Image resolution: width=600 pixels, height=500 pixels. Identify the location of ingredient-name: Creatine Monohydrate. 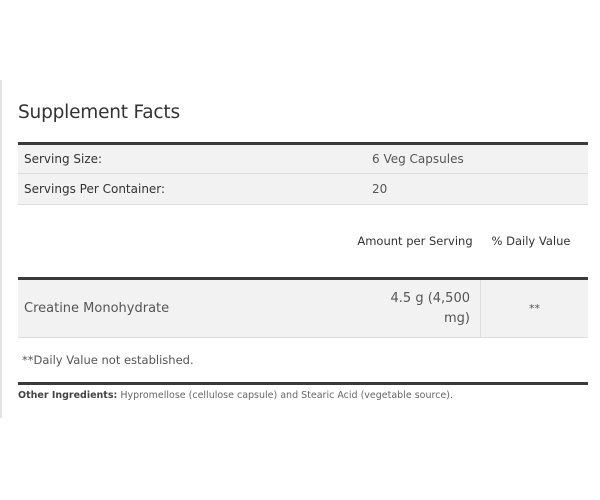
(97, 308).